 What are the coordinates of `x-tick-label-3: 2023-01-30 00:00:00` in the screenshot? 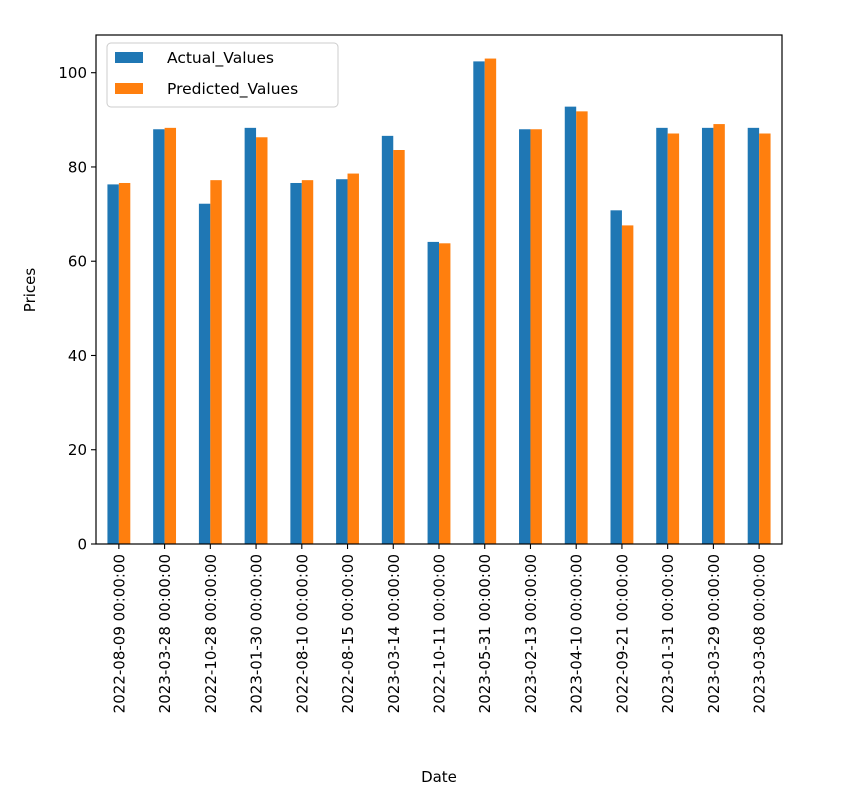 It's located at (257, 633).